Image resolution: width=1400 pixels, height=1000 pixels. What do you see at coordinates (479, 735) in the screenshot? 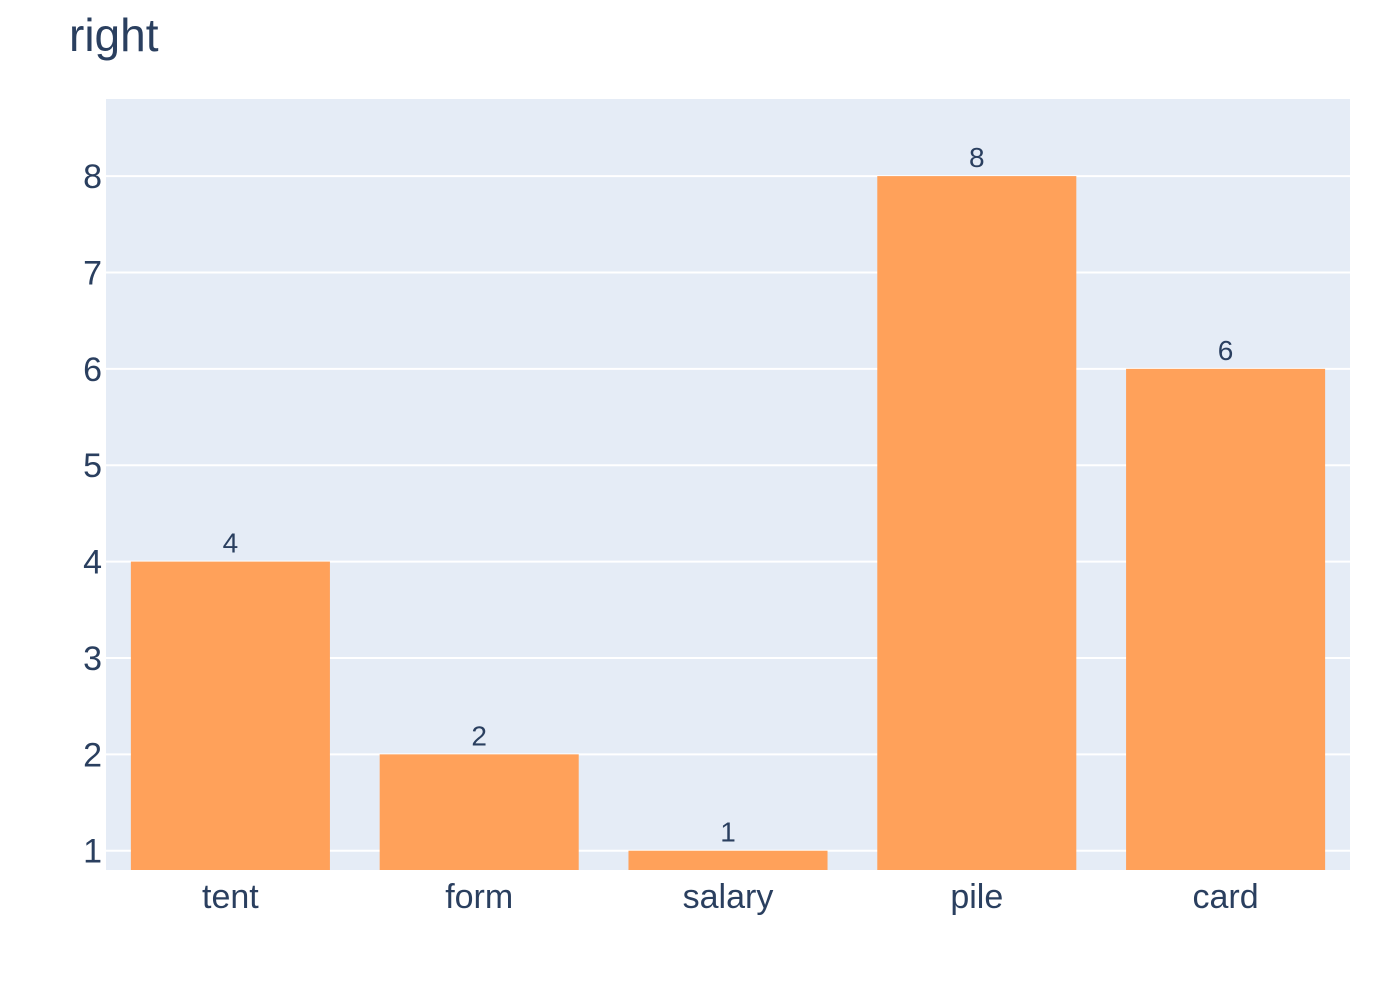
I see `data-label: 2` at bounding box center [479, 735].